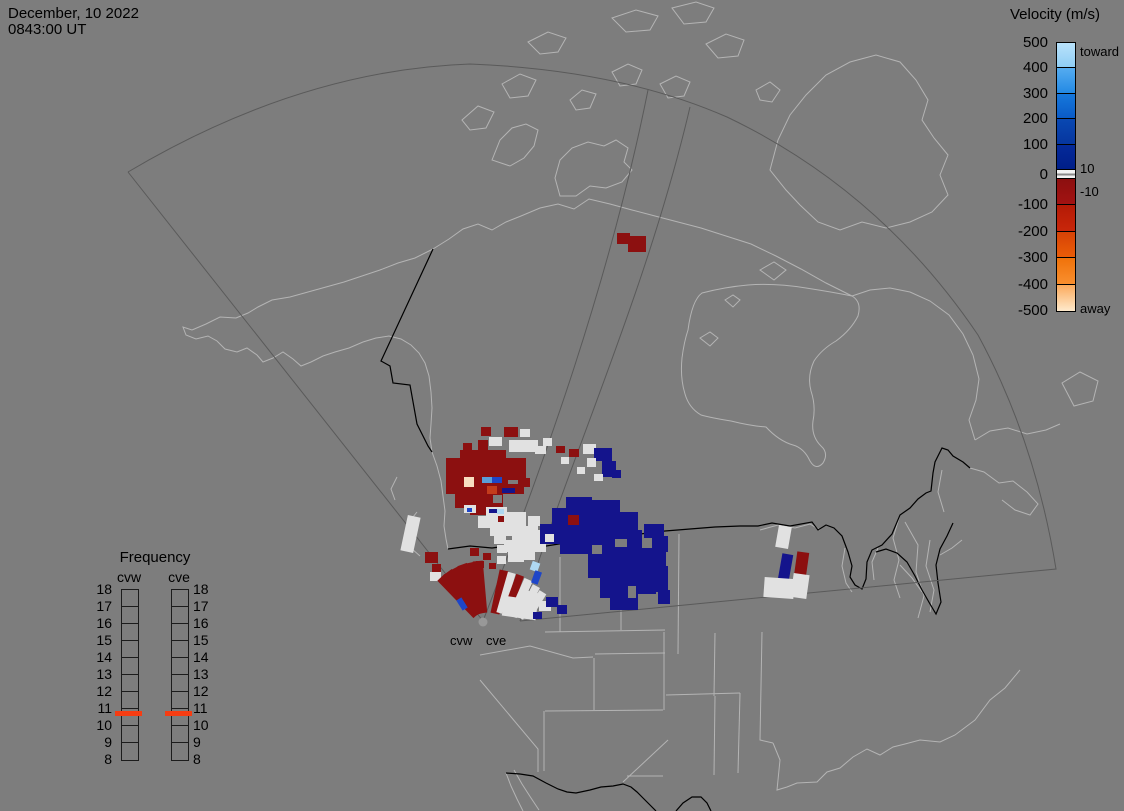 Image resolution: width=1124 pixels, height=811 pixels. Describe the element at coordinates (1032, 231) in the screenshot. I see `velocity-tick-label: -200` at that location.